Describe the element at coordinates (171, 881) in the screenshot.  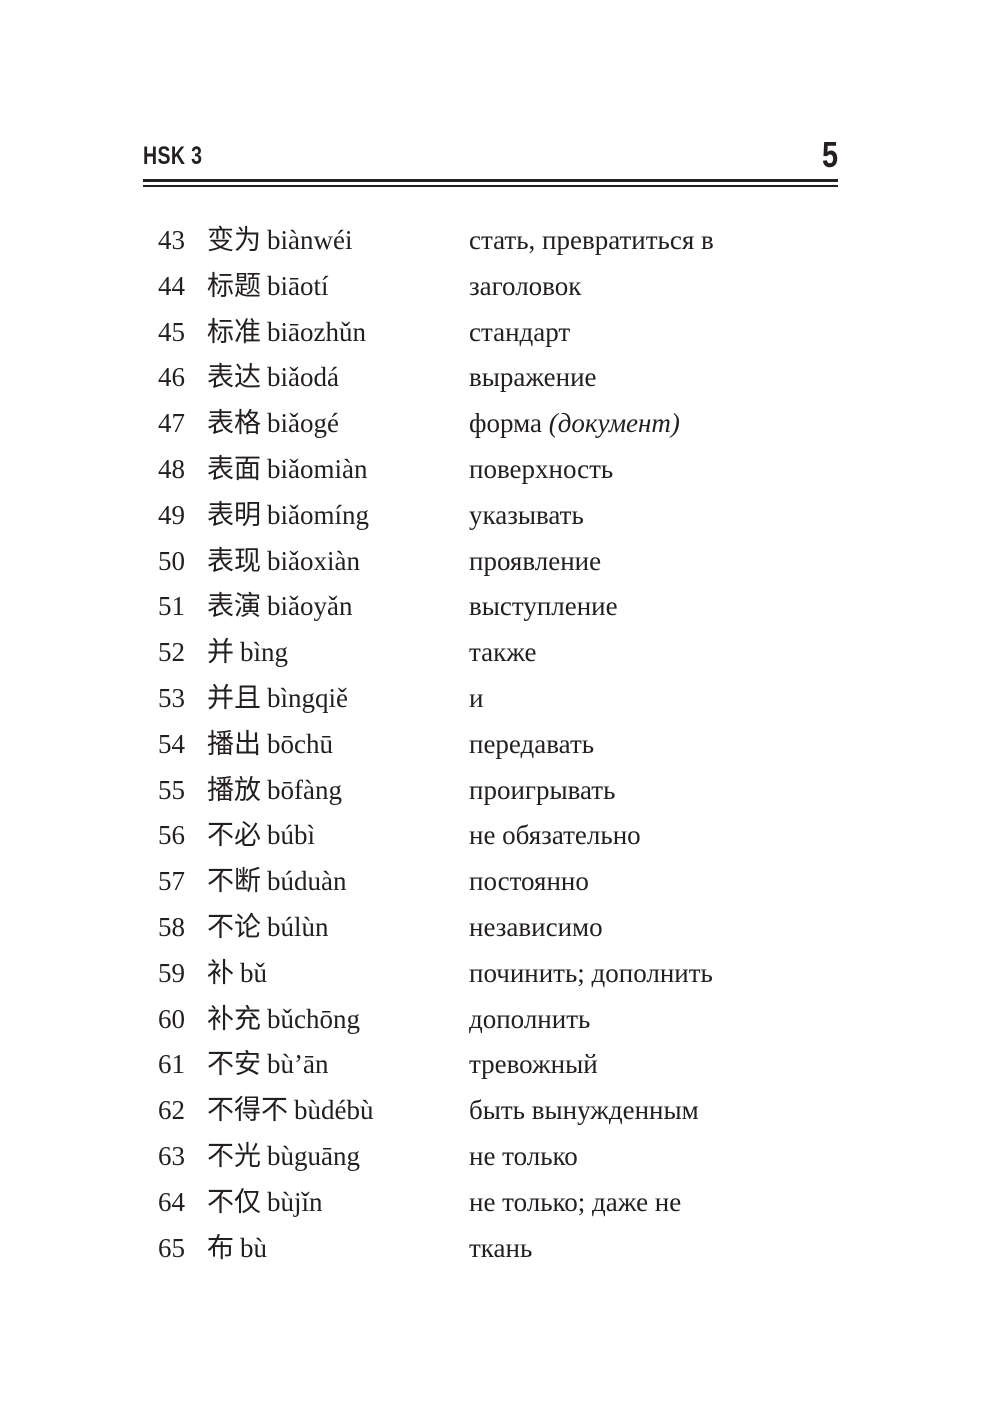
I see `entry-number: 57` at that location.